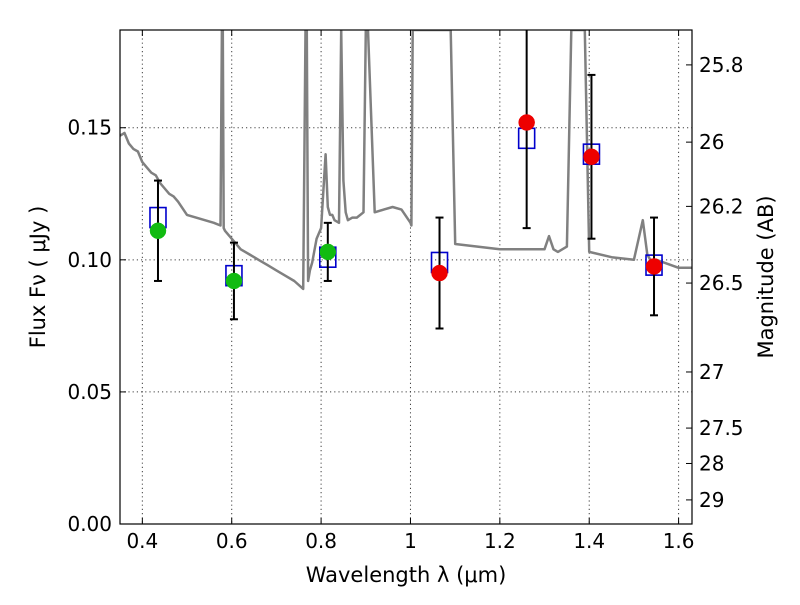 The image size is (800, 605). What do you see at coordinates (89, 392) in the screenshot?
I see `y-tick-label: 0.05` at bounding box center [89, 392].